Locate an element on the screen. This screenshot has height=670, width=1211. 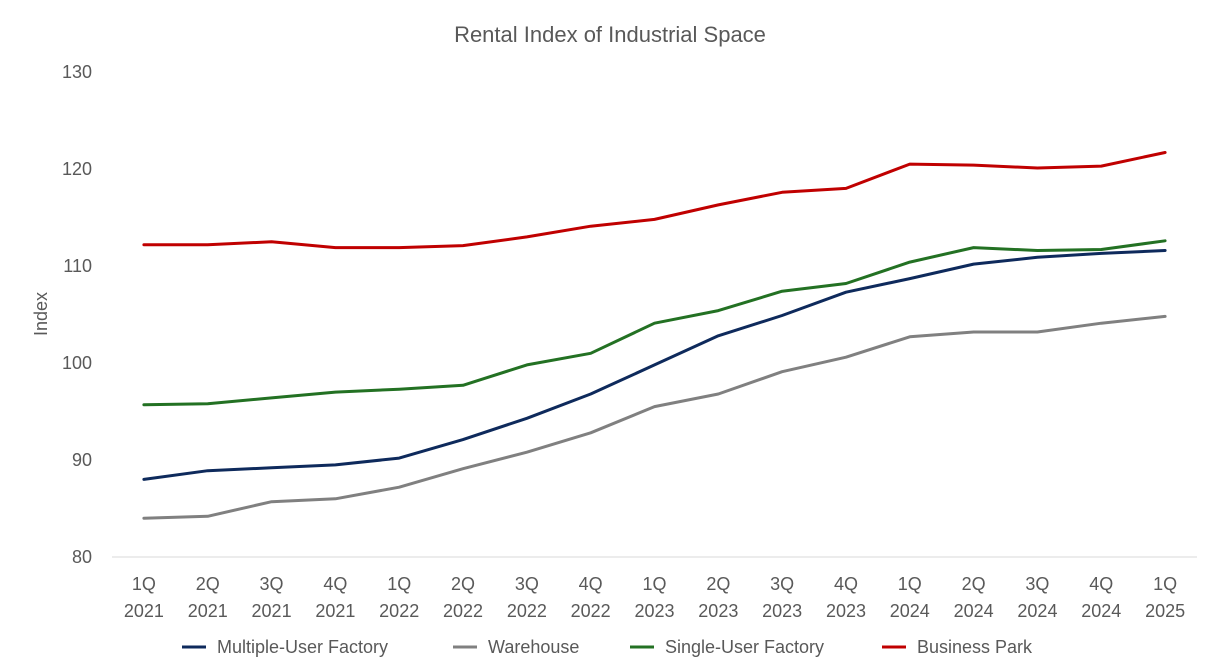
legend-label: Business Park is located at coordinates (975, 647).